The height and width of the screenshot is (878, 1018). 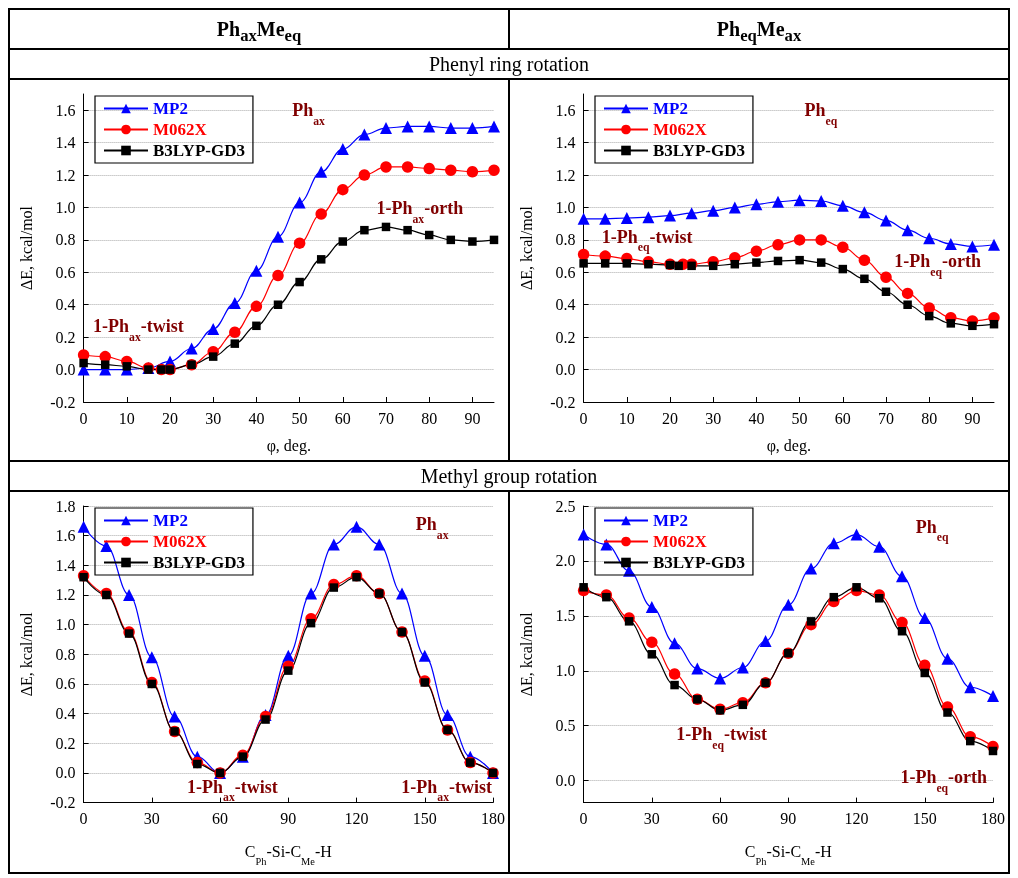 I want to click on x-tick-label: 30, so click(x=651, y=819).